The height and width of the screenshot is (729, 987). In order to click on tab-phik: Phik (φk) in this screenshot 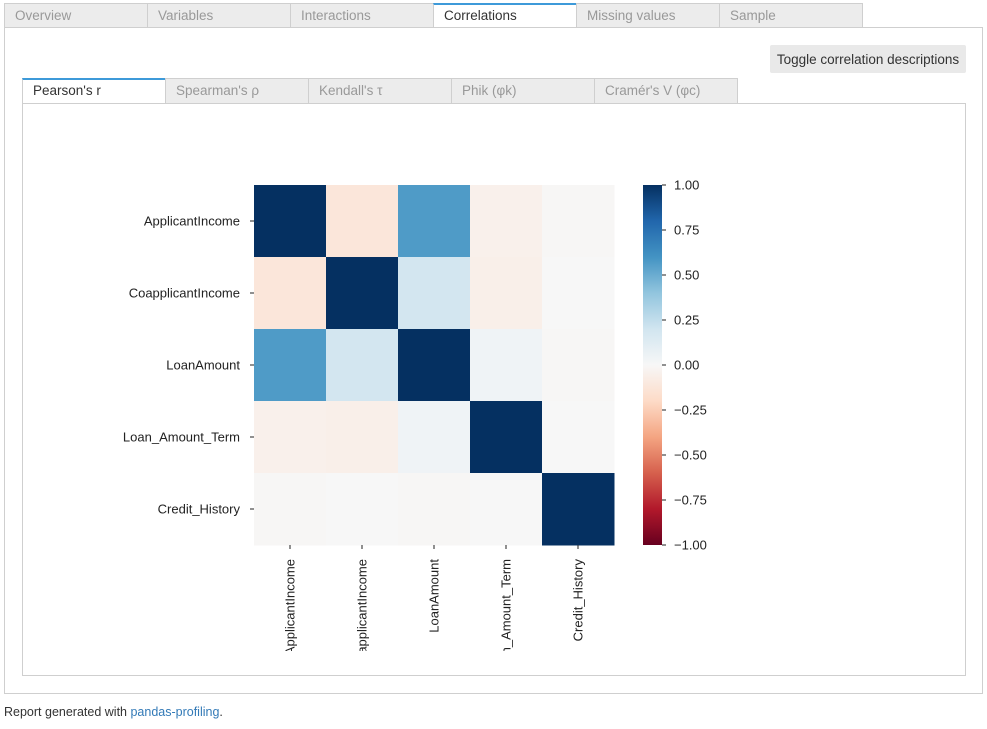, I will do `click(523, 90)`.